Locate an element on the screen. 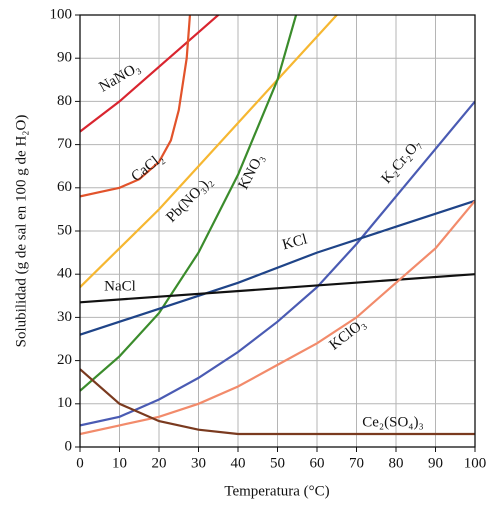 The width and height of the screenshot is (501, 512). y-tick-label: 80 is located at coordinates (64, 101).